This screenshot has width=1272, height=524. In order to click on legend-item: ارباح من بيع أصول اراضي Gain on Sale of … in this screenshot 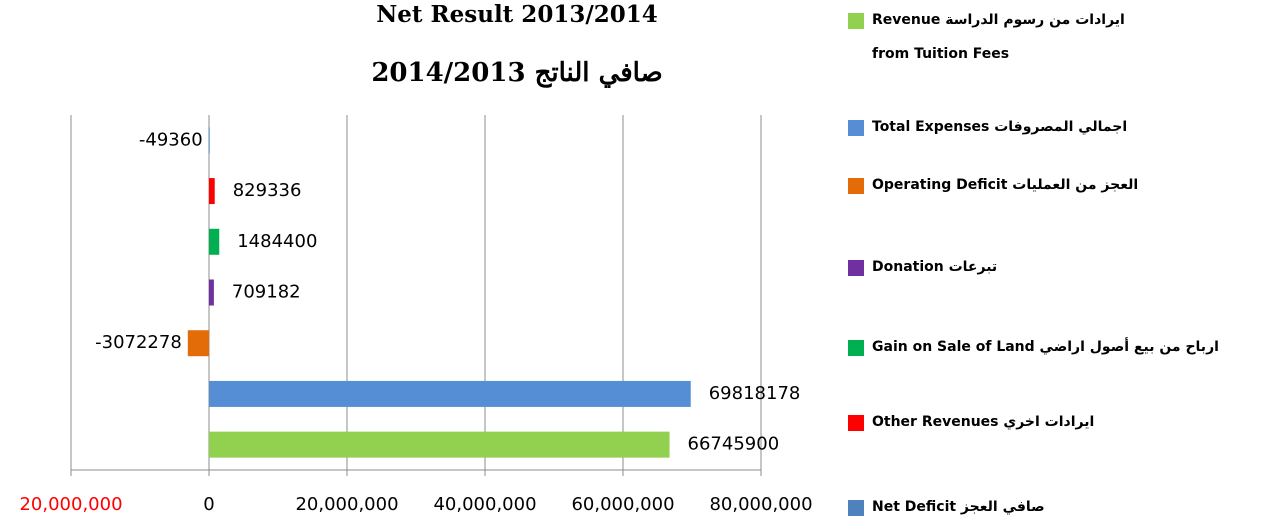, I will do `click(1033, 350)`.